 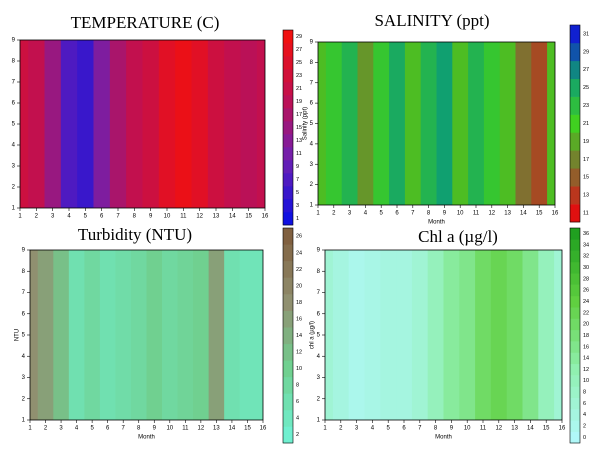 What do you see at coordinates (145, 22) in the screenshot?
I see `chart-title: TEMPERATURE (C)` at bounding box center [145, 22].